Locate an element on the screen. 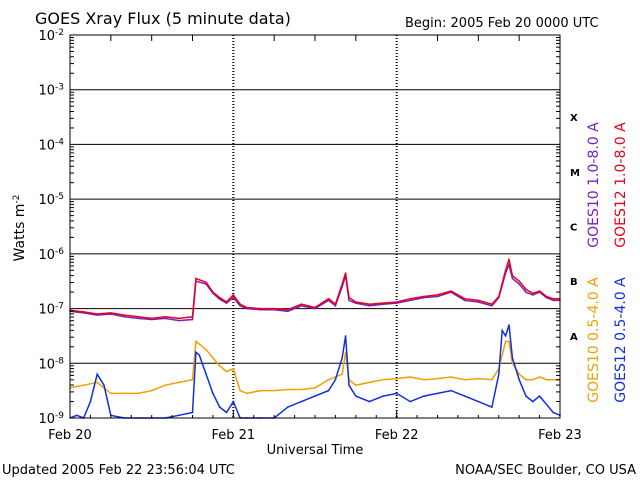  flare-class-labels: X M C B A is located at coordinates (575, 228).